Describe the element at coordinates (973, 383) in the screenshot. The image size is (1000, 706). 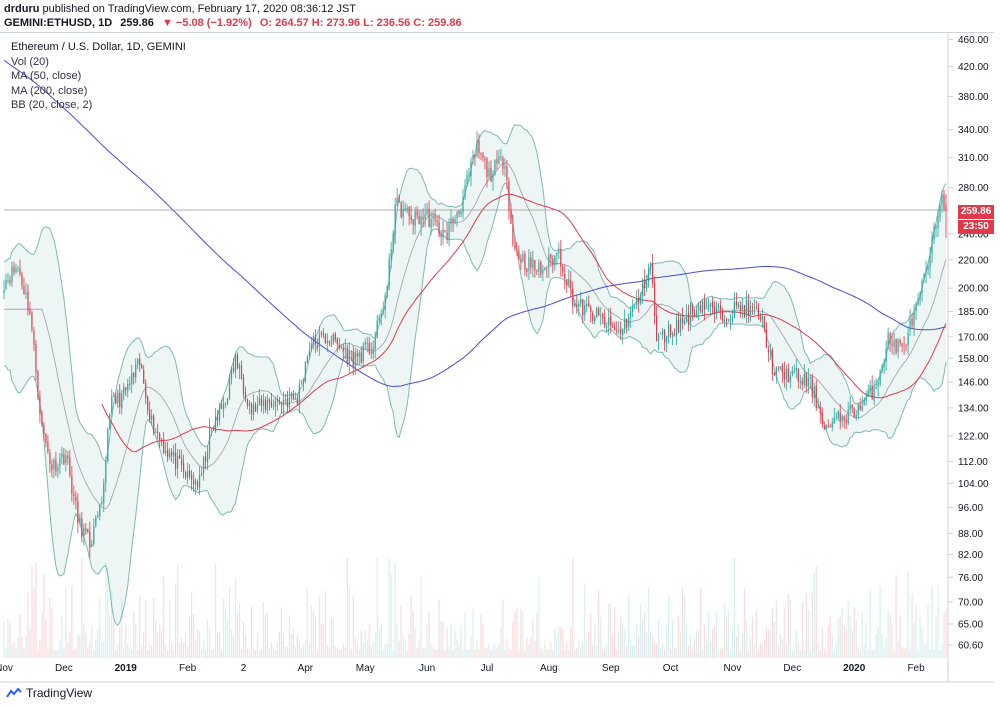
I see `y-tick-label: 146.00` at that location.